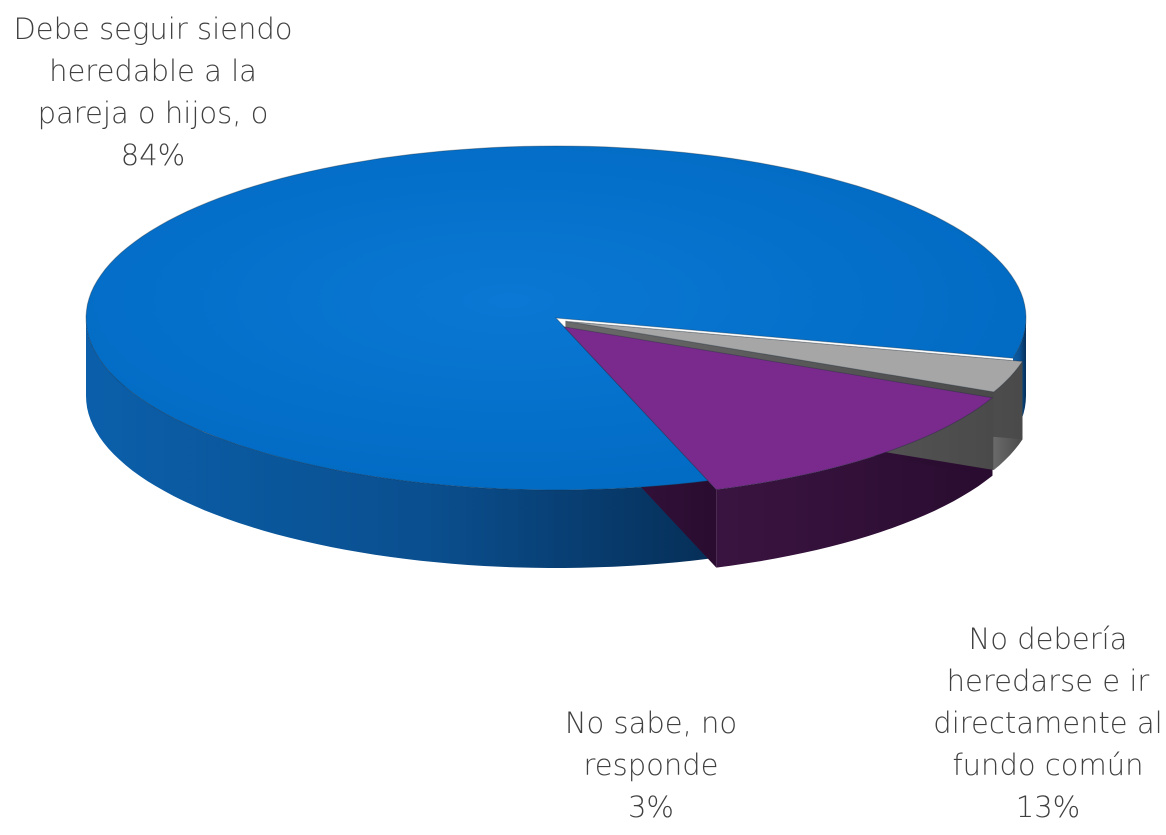 Image resolution: width=1166 pixels, height=835 pixels. I want to click on slice-label-line: responde, so click(651, 765).